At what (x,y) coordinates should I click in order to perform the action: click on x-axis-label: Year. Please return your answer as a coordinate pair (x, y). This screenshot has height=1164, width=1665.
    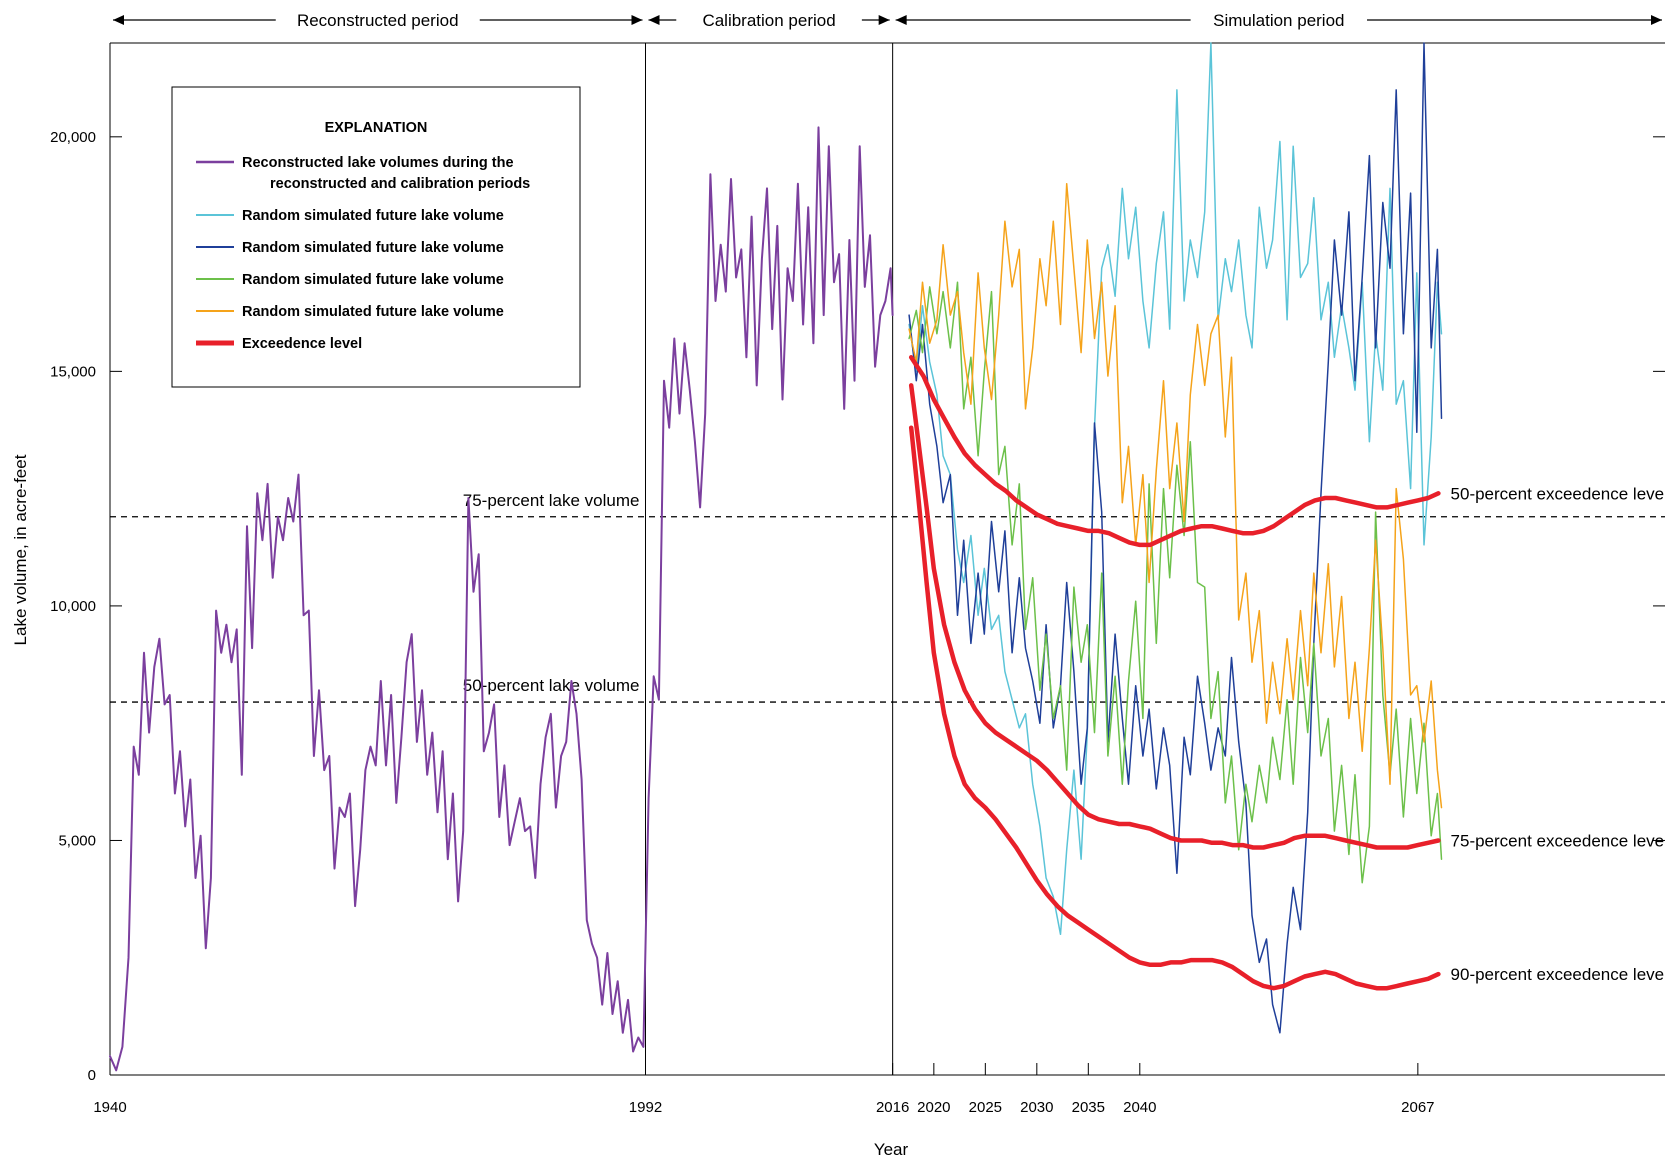
    Looking at the image, I should click on (891, 1149).